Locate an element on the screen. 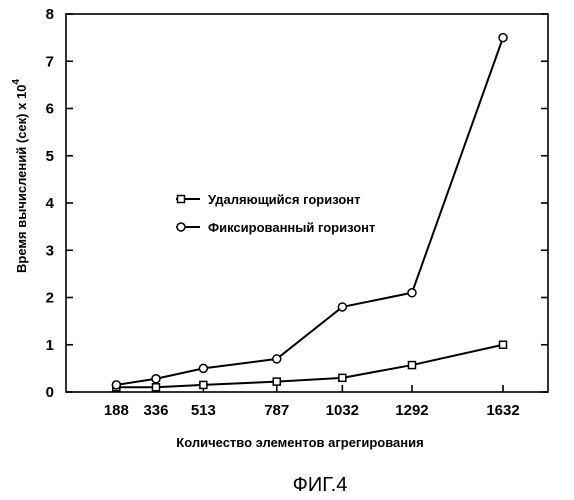 The height and width of the screenshot is (500, 574). y-axis-label-exponent: 4 is located at coordinates (16, 82).